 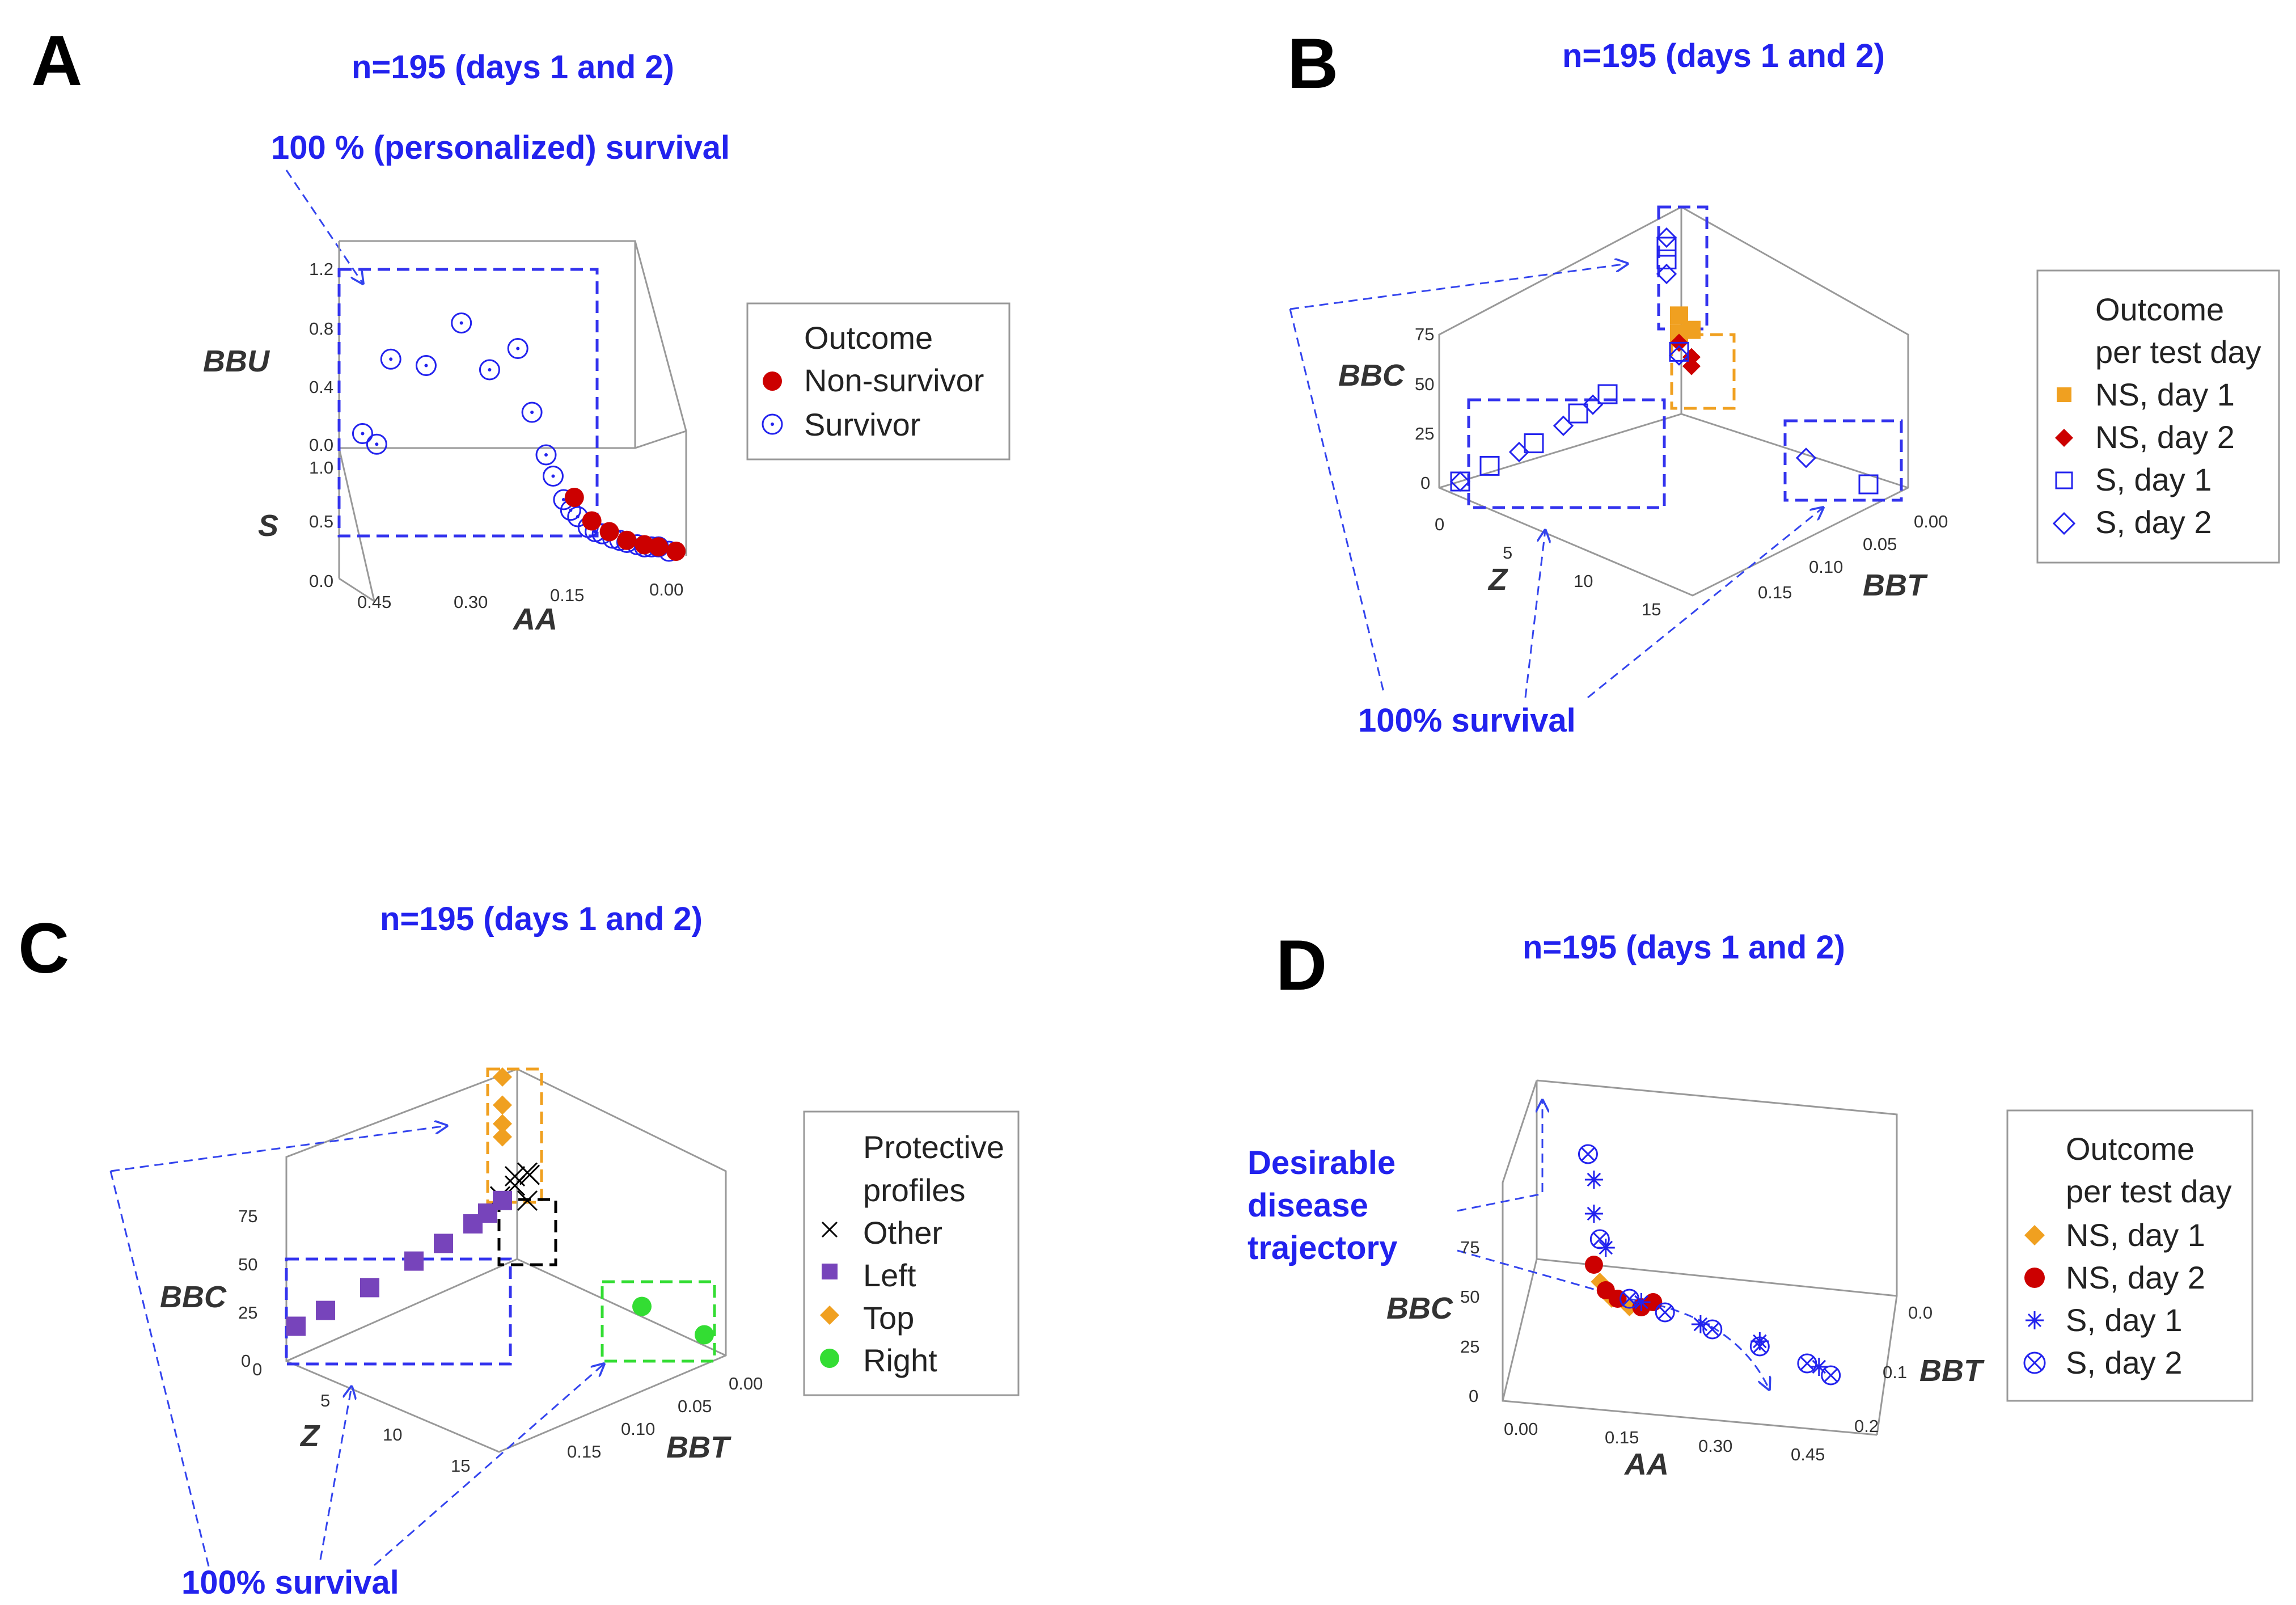 What do you see at coordinates (1508, 553) in the screenshot?
I see `tick-label: 5` at bounding box center [1508, 553].